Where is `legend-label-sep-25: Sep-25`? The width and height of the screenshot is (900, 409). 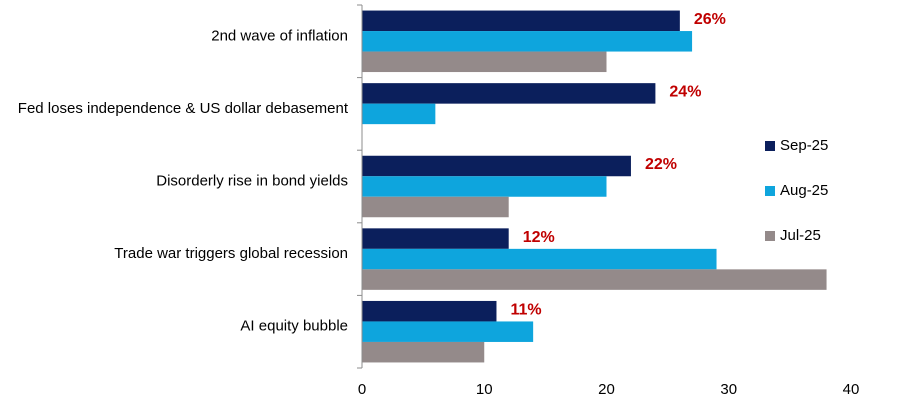 legend-label-sep-25: Sep-25 is located at coordinates (804, 145).